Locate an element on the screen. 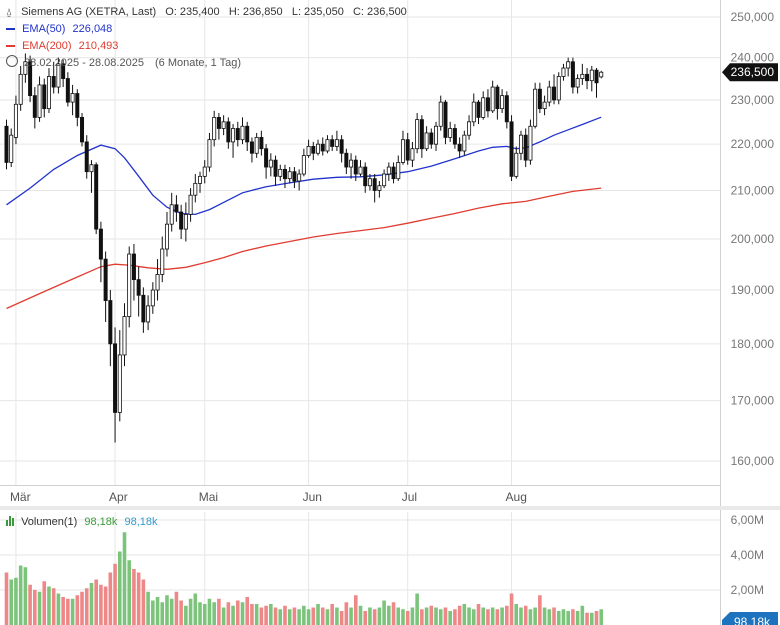 The height and width of the screenshot is (625, 780). clock-icon is located at coordinates (12, 61).